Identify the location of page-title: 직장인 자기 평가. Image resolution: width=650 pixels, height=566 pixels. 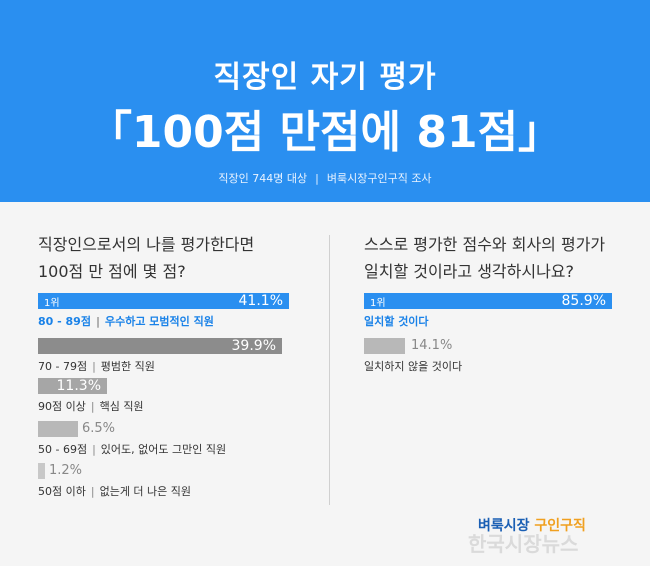
(325, 77).